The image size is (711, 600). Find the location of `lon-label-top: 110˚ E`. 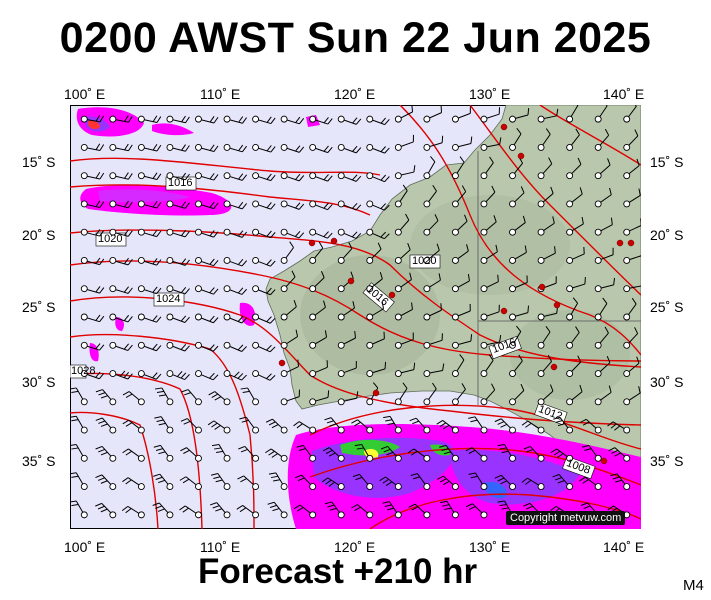

lon-label-top: 110˚ E is located at coordinates (220, 94).